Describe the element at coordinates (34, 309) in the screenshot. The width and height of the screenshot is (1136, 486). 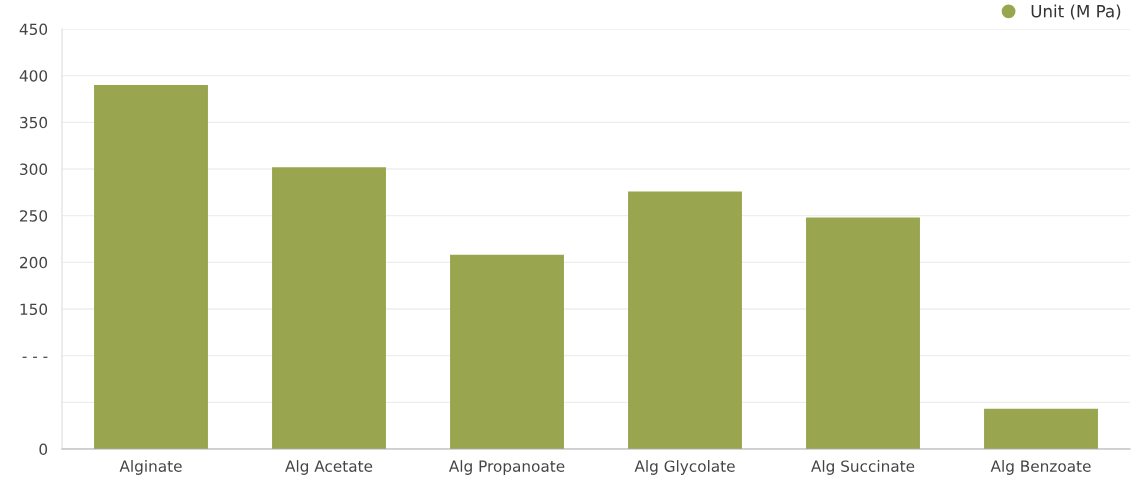
I see `y-tick-label: 150` at that location.